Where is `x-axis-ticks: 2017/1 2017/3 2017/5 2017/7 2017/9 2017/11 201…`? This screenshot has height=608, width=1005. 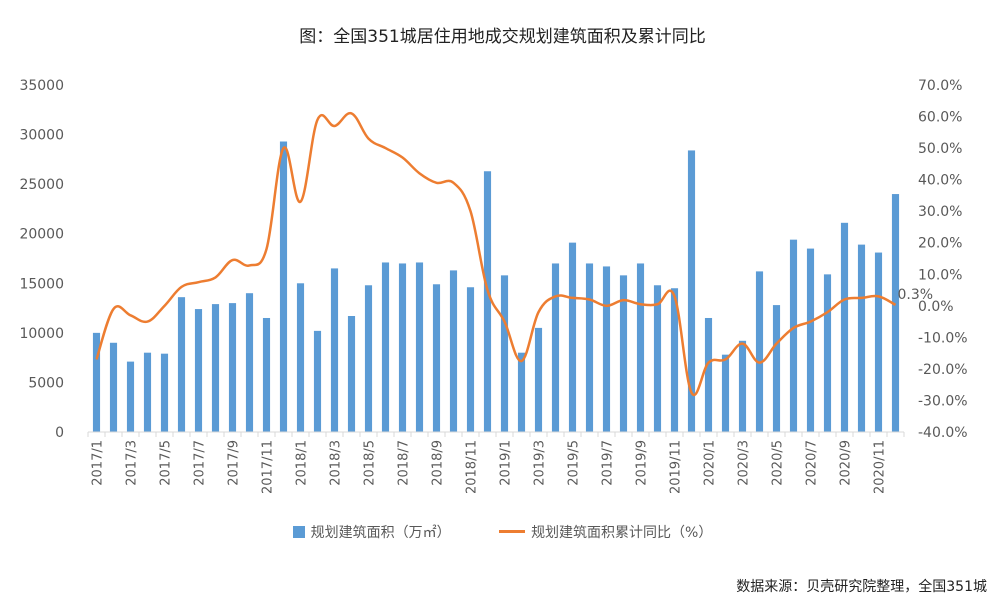 x-axis-ticks: 2017/1 2017/3 2017/5 2017/7 2017/9 2017/11 201… is located at coordinates (489, 467).